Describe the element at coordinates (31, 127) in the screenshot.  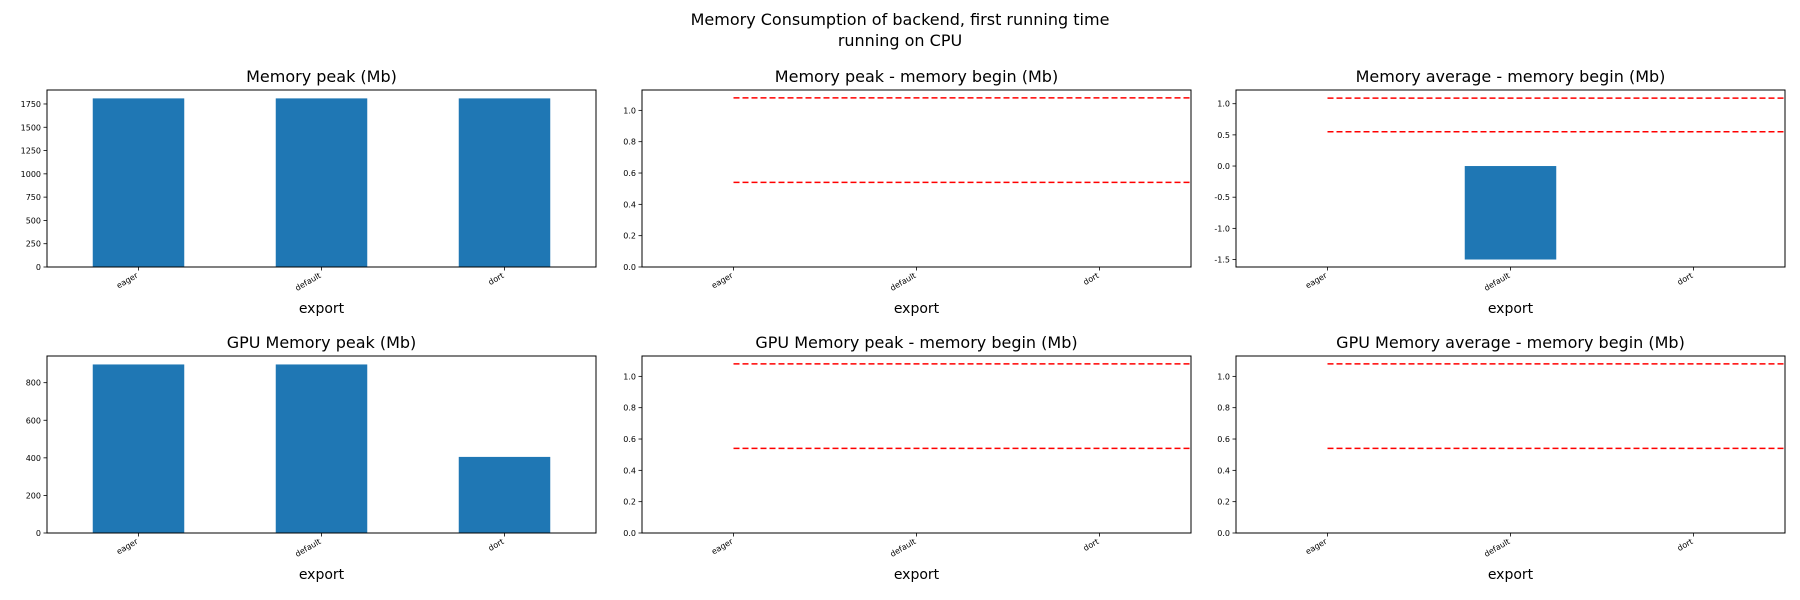
I see `y-tick-label: 1500` at that location.